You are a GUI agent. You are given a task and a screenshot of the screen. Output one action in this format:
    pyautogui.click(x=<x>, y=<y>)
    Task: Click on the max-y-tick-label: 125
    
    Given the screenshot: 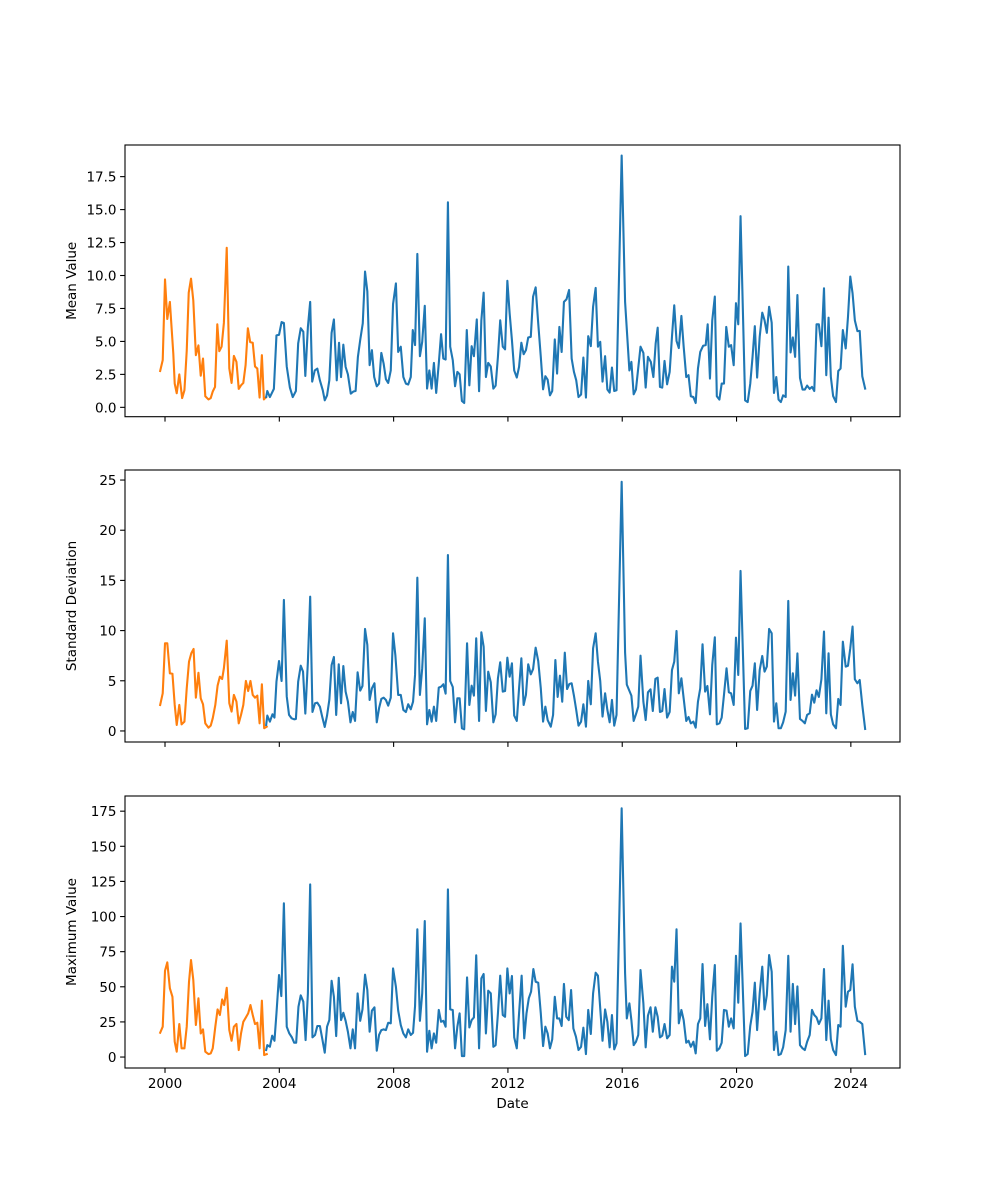 What is the action you would take?
    pyautogui.click(x=104, y=882)
    